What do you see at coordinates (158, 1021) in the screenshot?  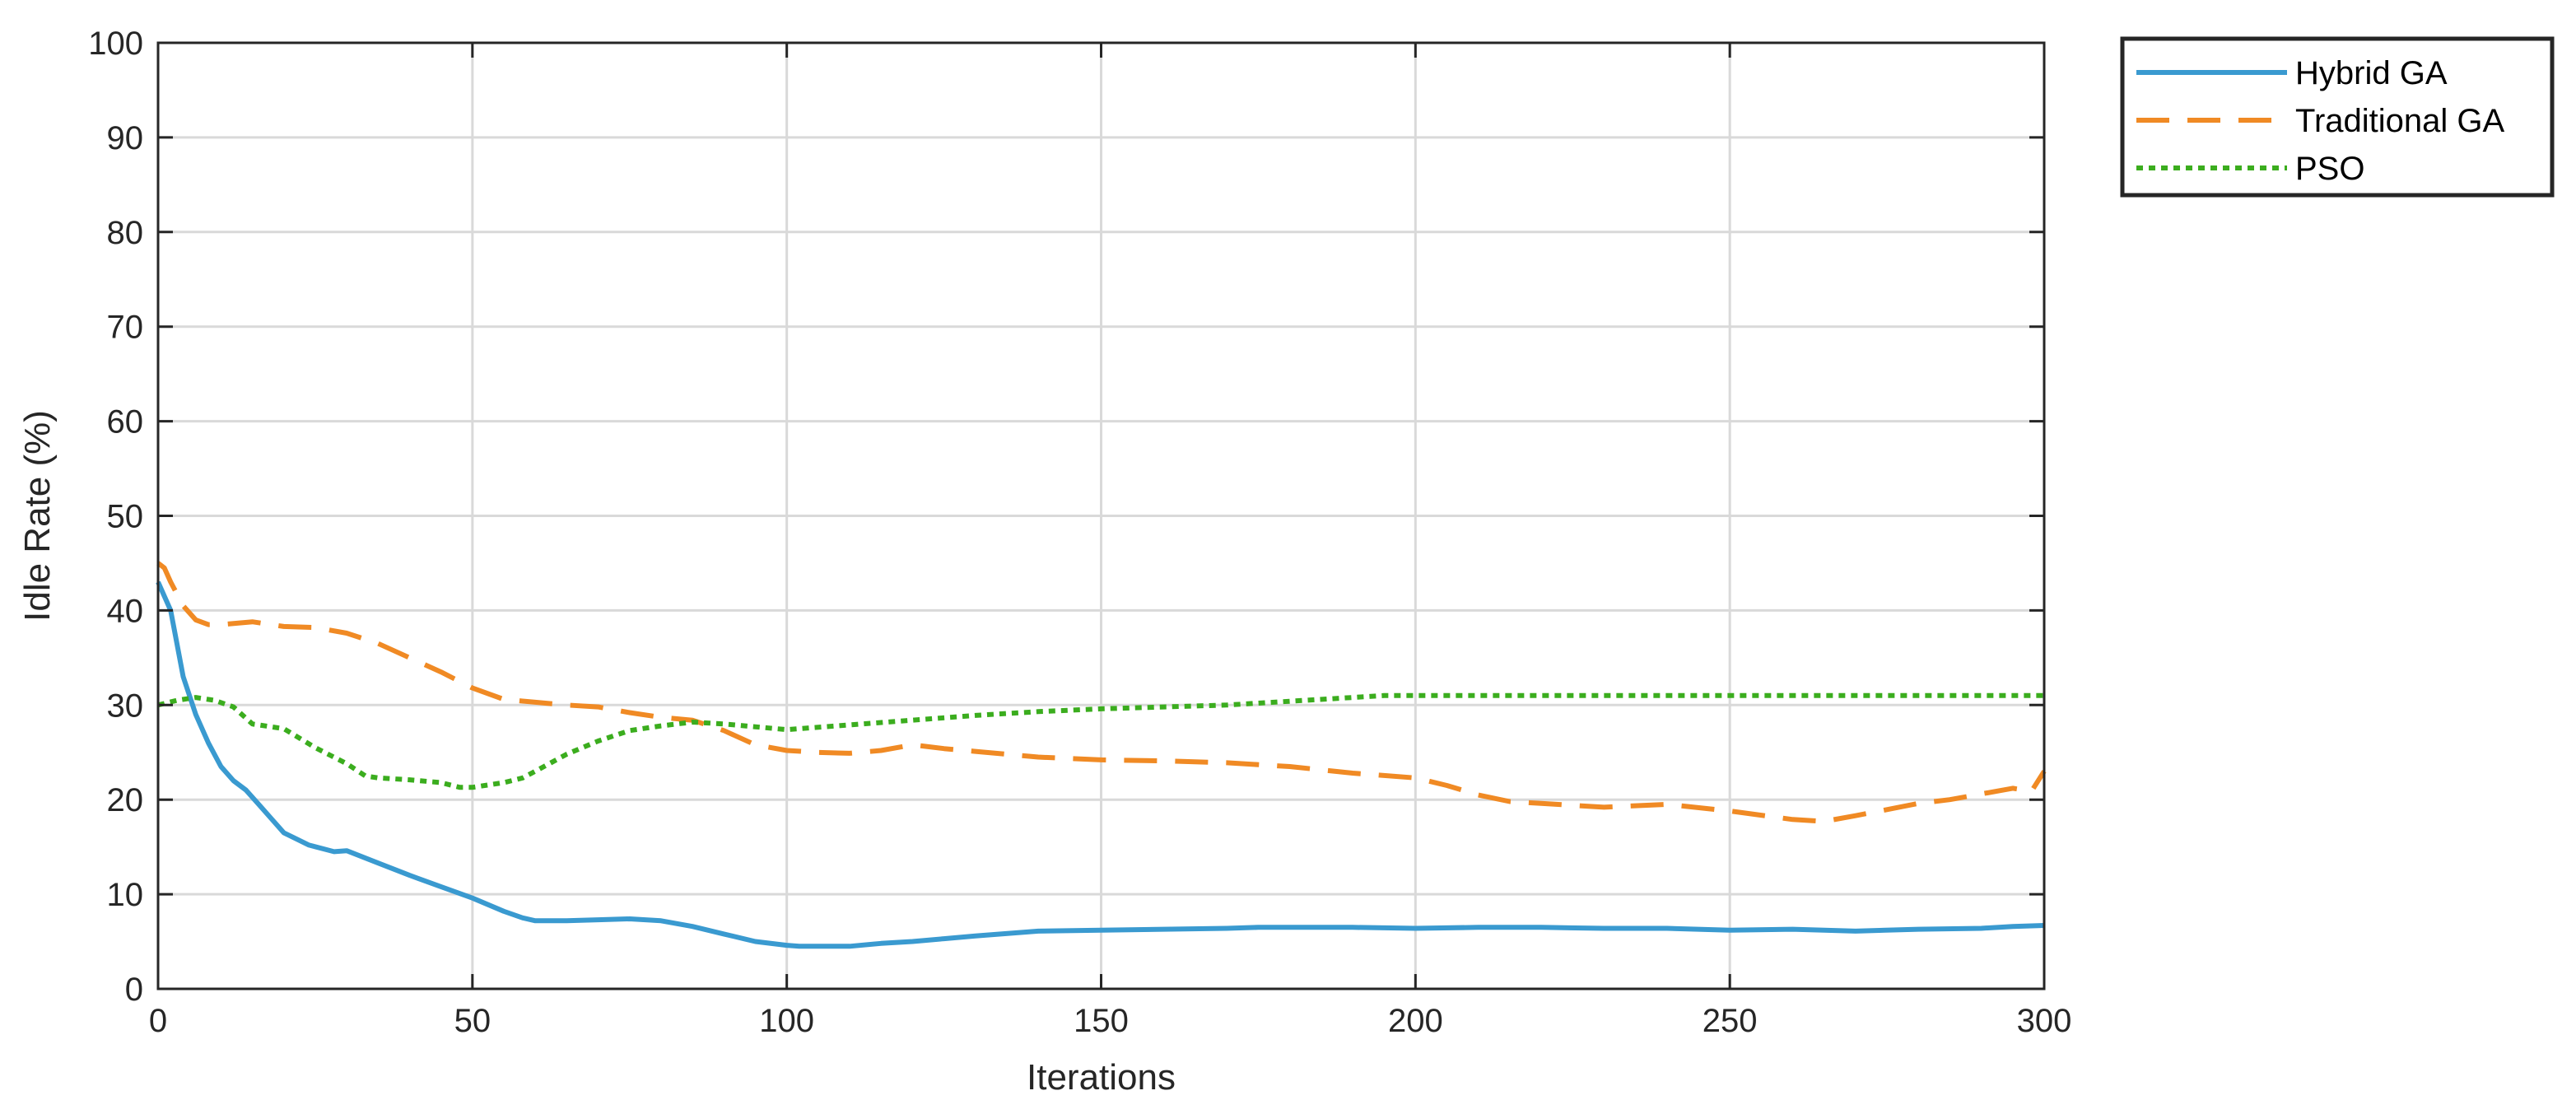 I see `x-tick-label: 0` at bounding box center [158, 1021].